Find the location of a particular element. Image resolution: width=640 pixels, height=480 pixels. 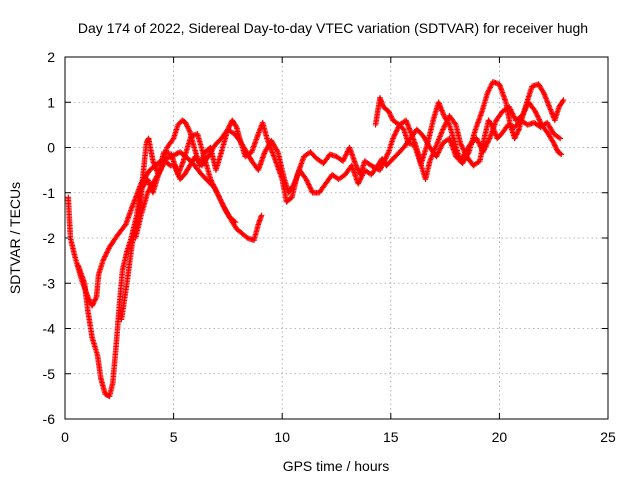

x-tick-label: 5 is located at coordinates (174, 437).